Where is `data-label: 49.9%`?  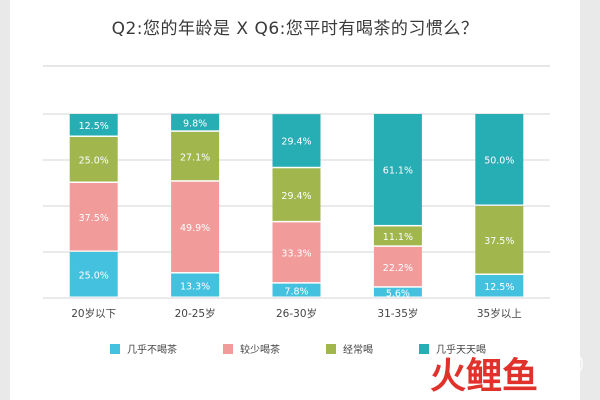
data-label: 49.9% is located at coordinates (195, 228).